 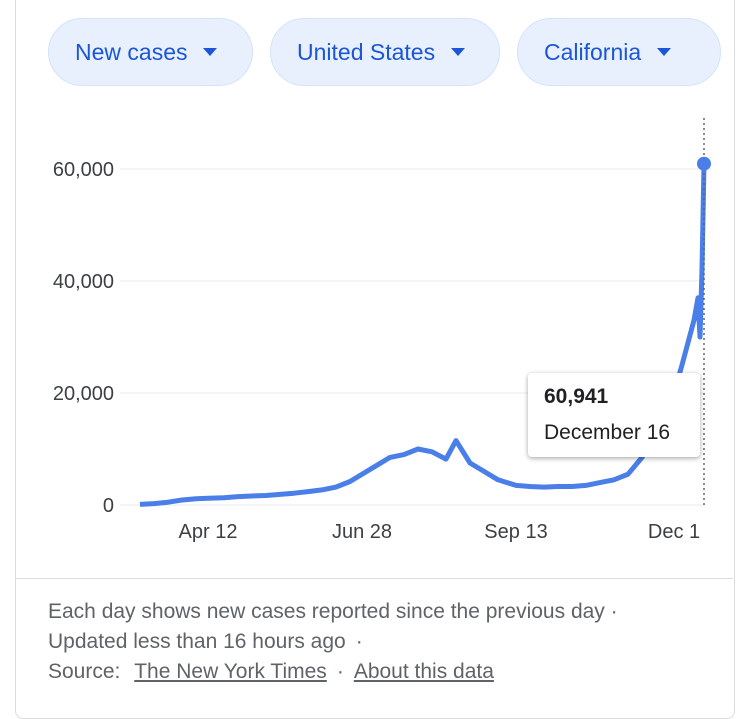 I want to click on about-data-link: About this data, so click(x=423, y=671).